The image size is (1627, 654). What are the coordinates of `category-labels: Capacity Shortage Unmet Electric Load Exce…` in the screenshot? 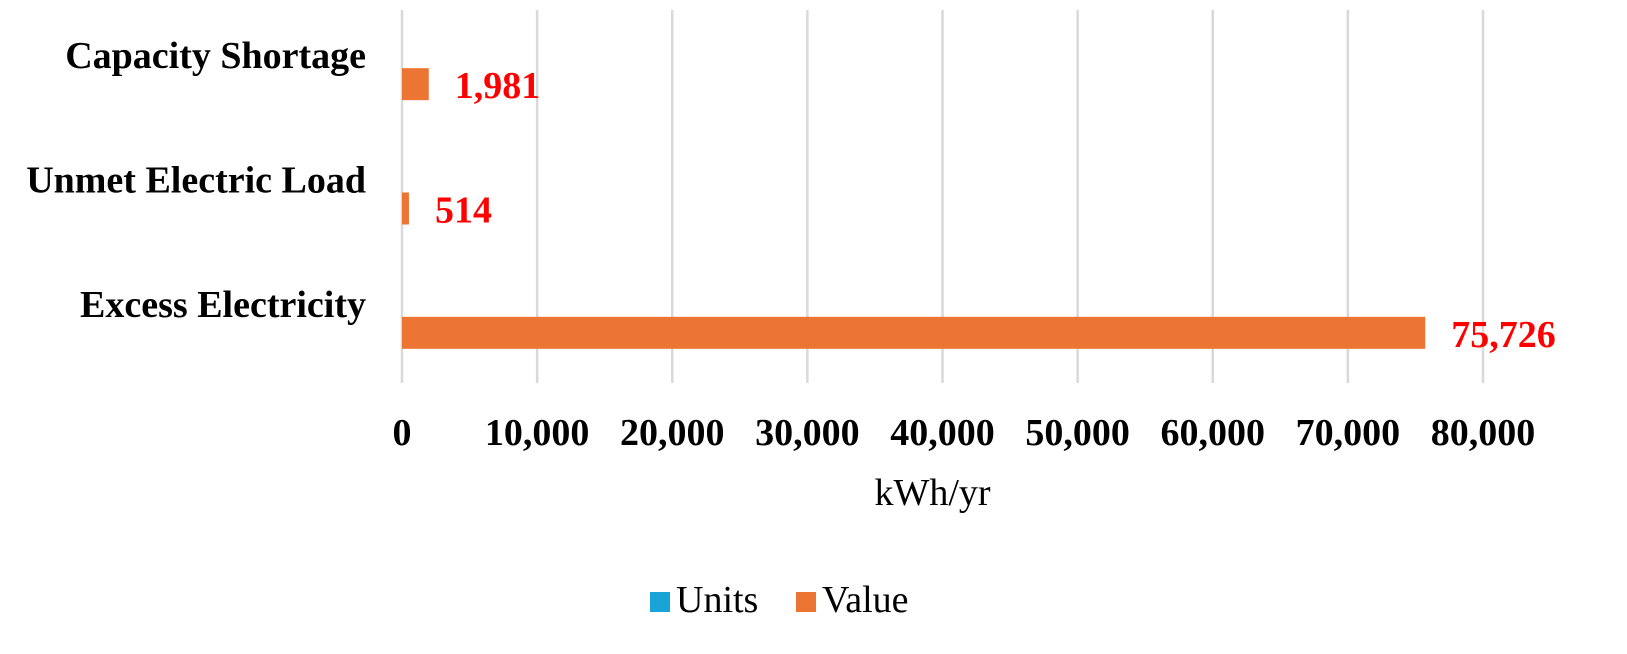 It's located at (196, 180).